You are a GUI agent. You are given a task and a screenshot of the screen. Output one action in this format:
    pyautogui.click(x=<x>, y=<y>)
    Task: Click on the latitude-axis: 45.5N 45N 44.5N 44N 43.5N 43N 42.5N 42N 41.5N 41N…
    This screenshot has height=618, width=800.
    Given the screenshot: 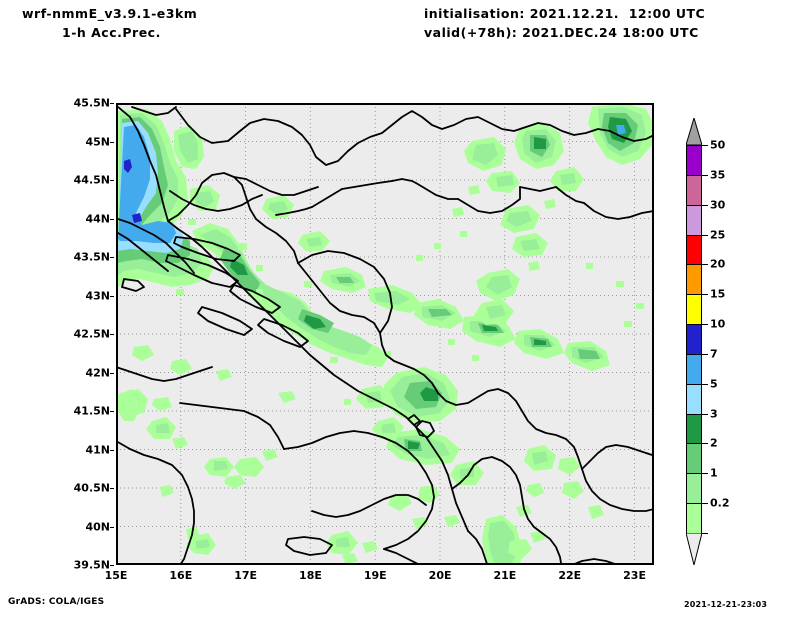 What is the action you would take?
    pyautogui.click(x=77, y=334)
    